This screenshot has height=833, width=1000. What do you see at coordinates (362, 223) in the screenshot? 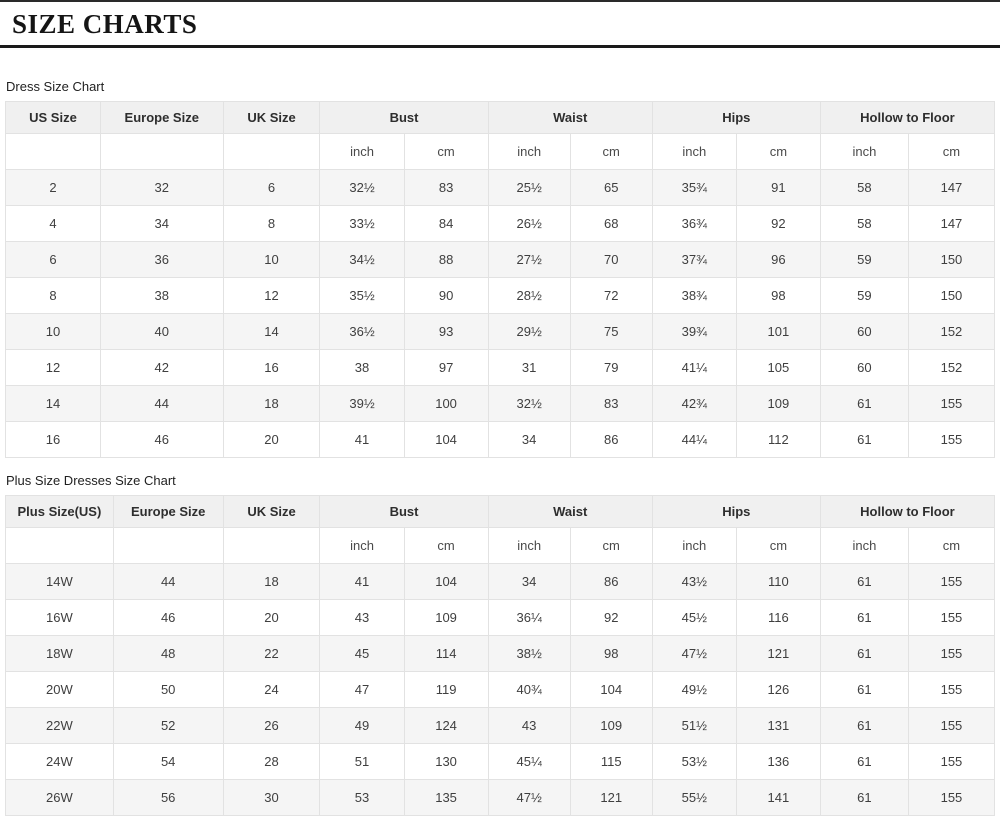
I see `table-cell: 33½` at bounding box center [362, 223].